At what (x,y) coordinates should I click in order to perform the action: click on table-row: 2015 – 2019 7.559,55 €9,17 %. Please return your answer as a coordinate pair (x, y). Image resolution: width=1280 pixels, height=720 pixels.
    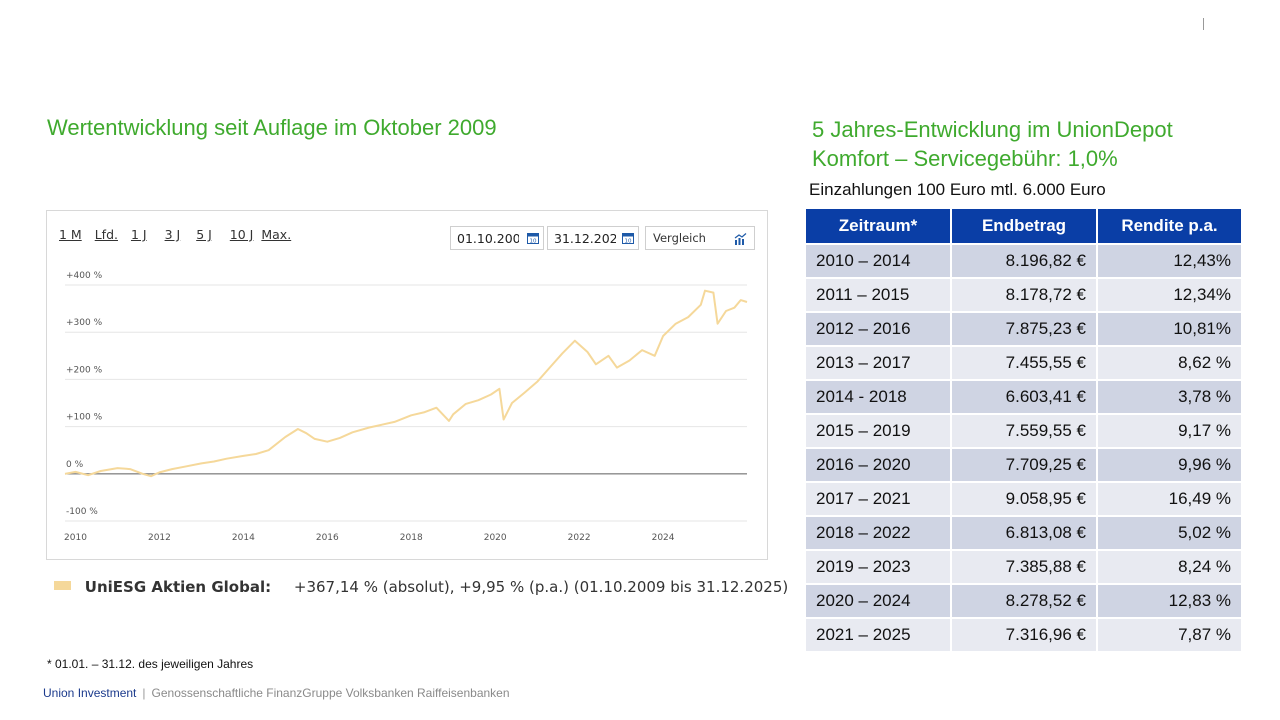
    Looking at the image, I should click on (1024, 431).